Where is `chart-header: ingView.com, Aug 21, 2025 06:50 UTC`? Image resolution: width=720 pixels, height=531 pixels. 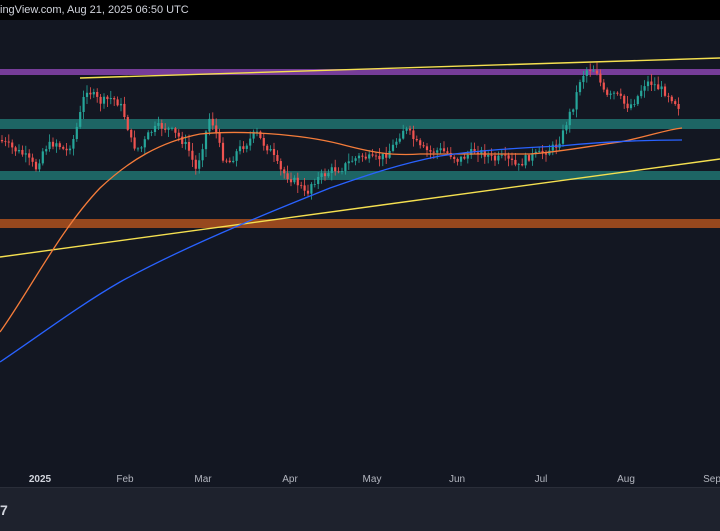
chart-header: ingView.com, Aug 21, 2025 06:50 UTC is located at coordinates (360, 10).